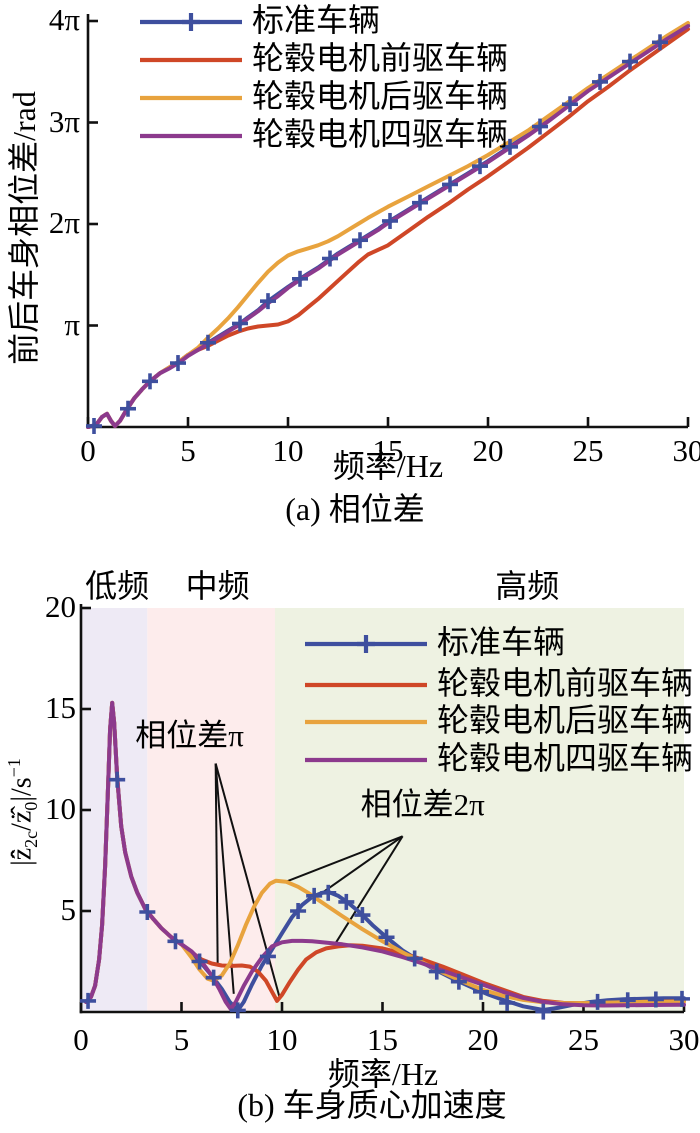  Describe the element at coordinates (189, 736) in the screenshot. I see `annotation-label-0: 相位差π` at that location.